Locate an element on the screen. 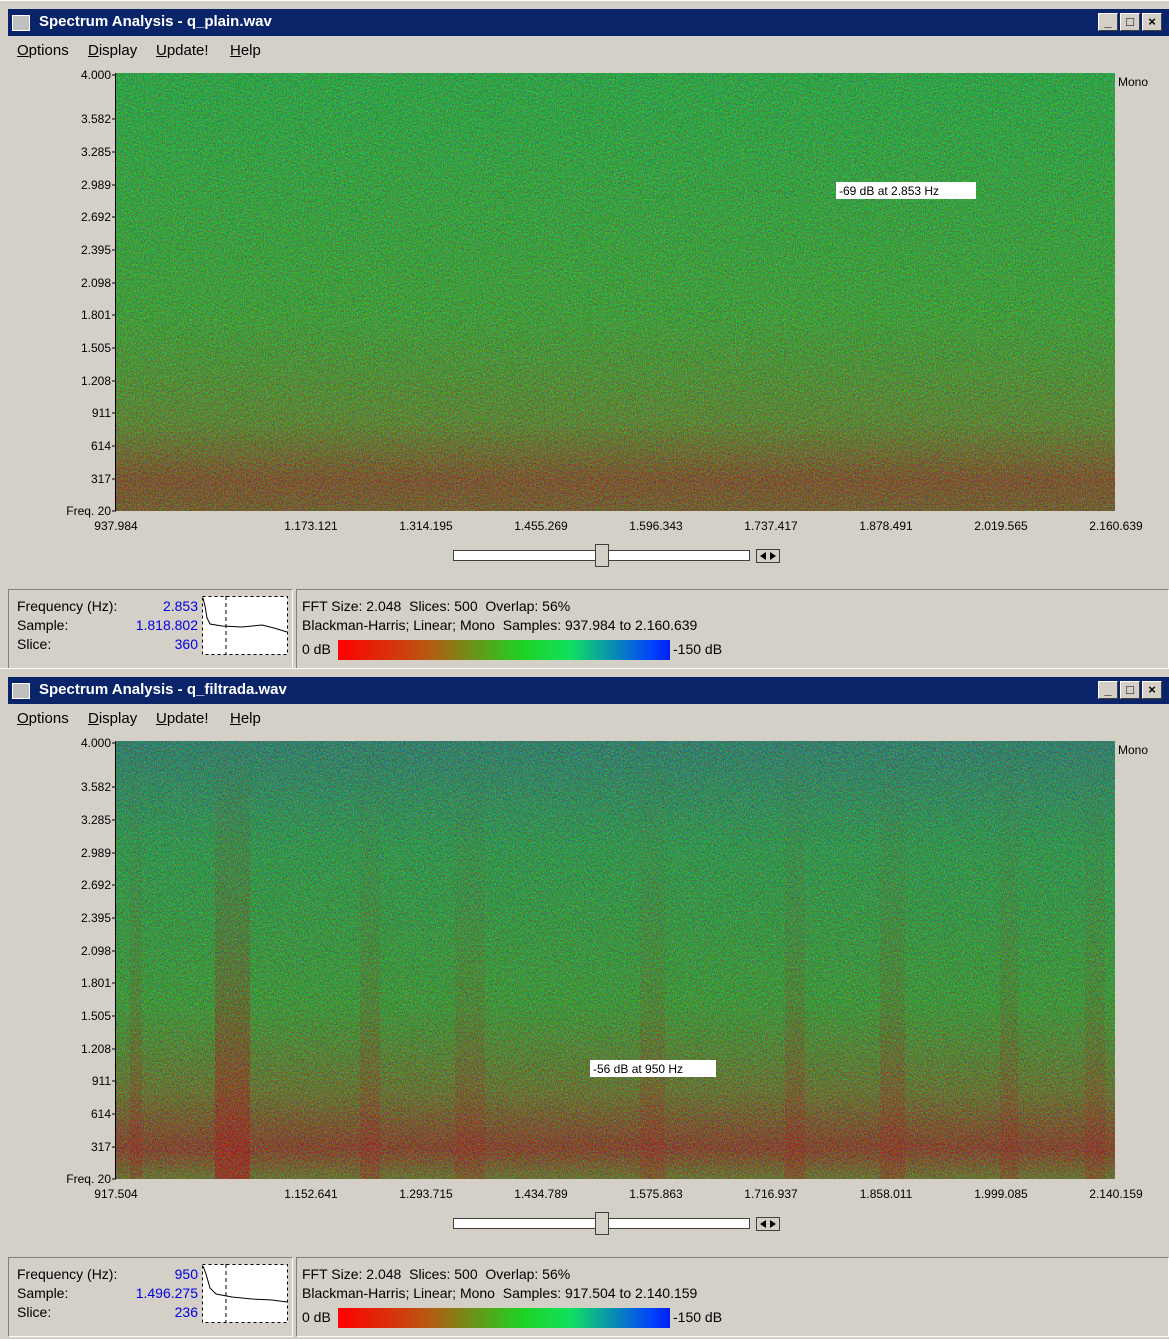 Image resolution: width=1169 pixels, height=1339 pixels. x-tick-label: 1.716.937 is located at coordinates (771, 1194).